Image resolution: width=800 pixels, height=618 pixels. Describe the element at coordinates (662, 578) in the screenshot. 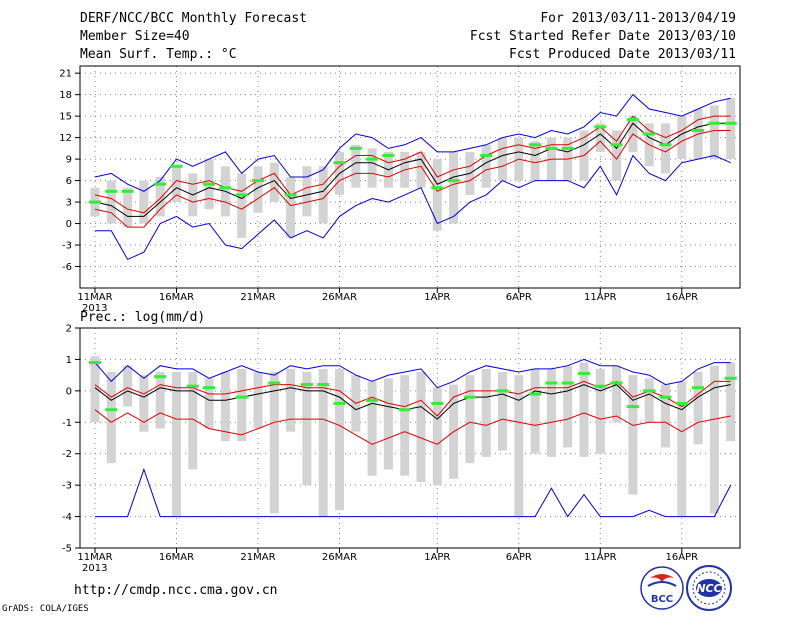

I see `bcc-logo-swoosh-icon` at that location.